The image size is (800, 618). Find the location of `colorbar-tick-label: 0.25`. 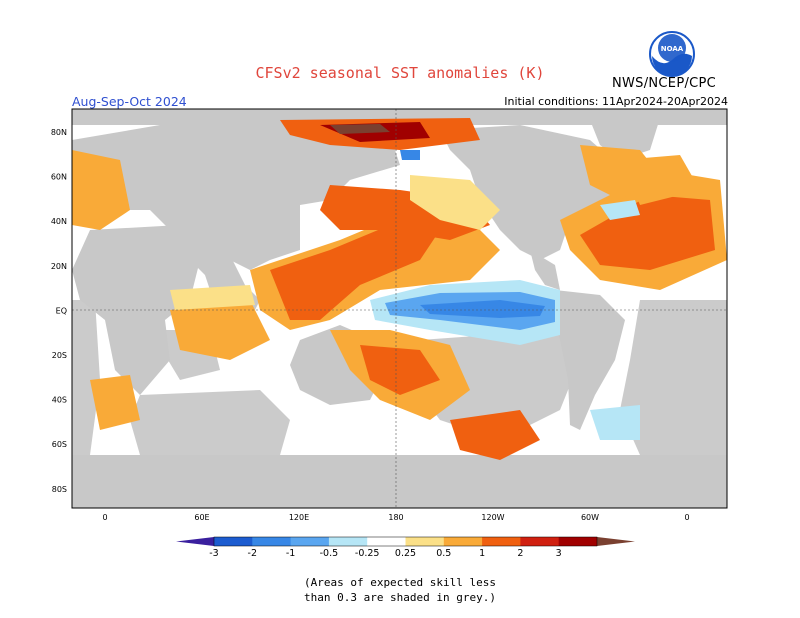

colorbar-tick-label: 0.25 is located at coordinates (405, 553).